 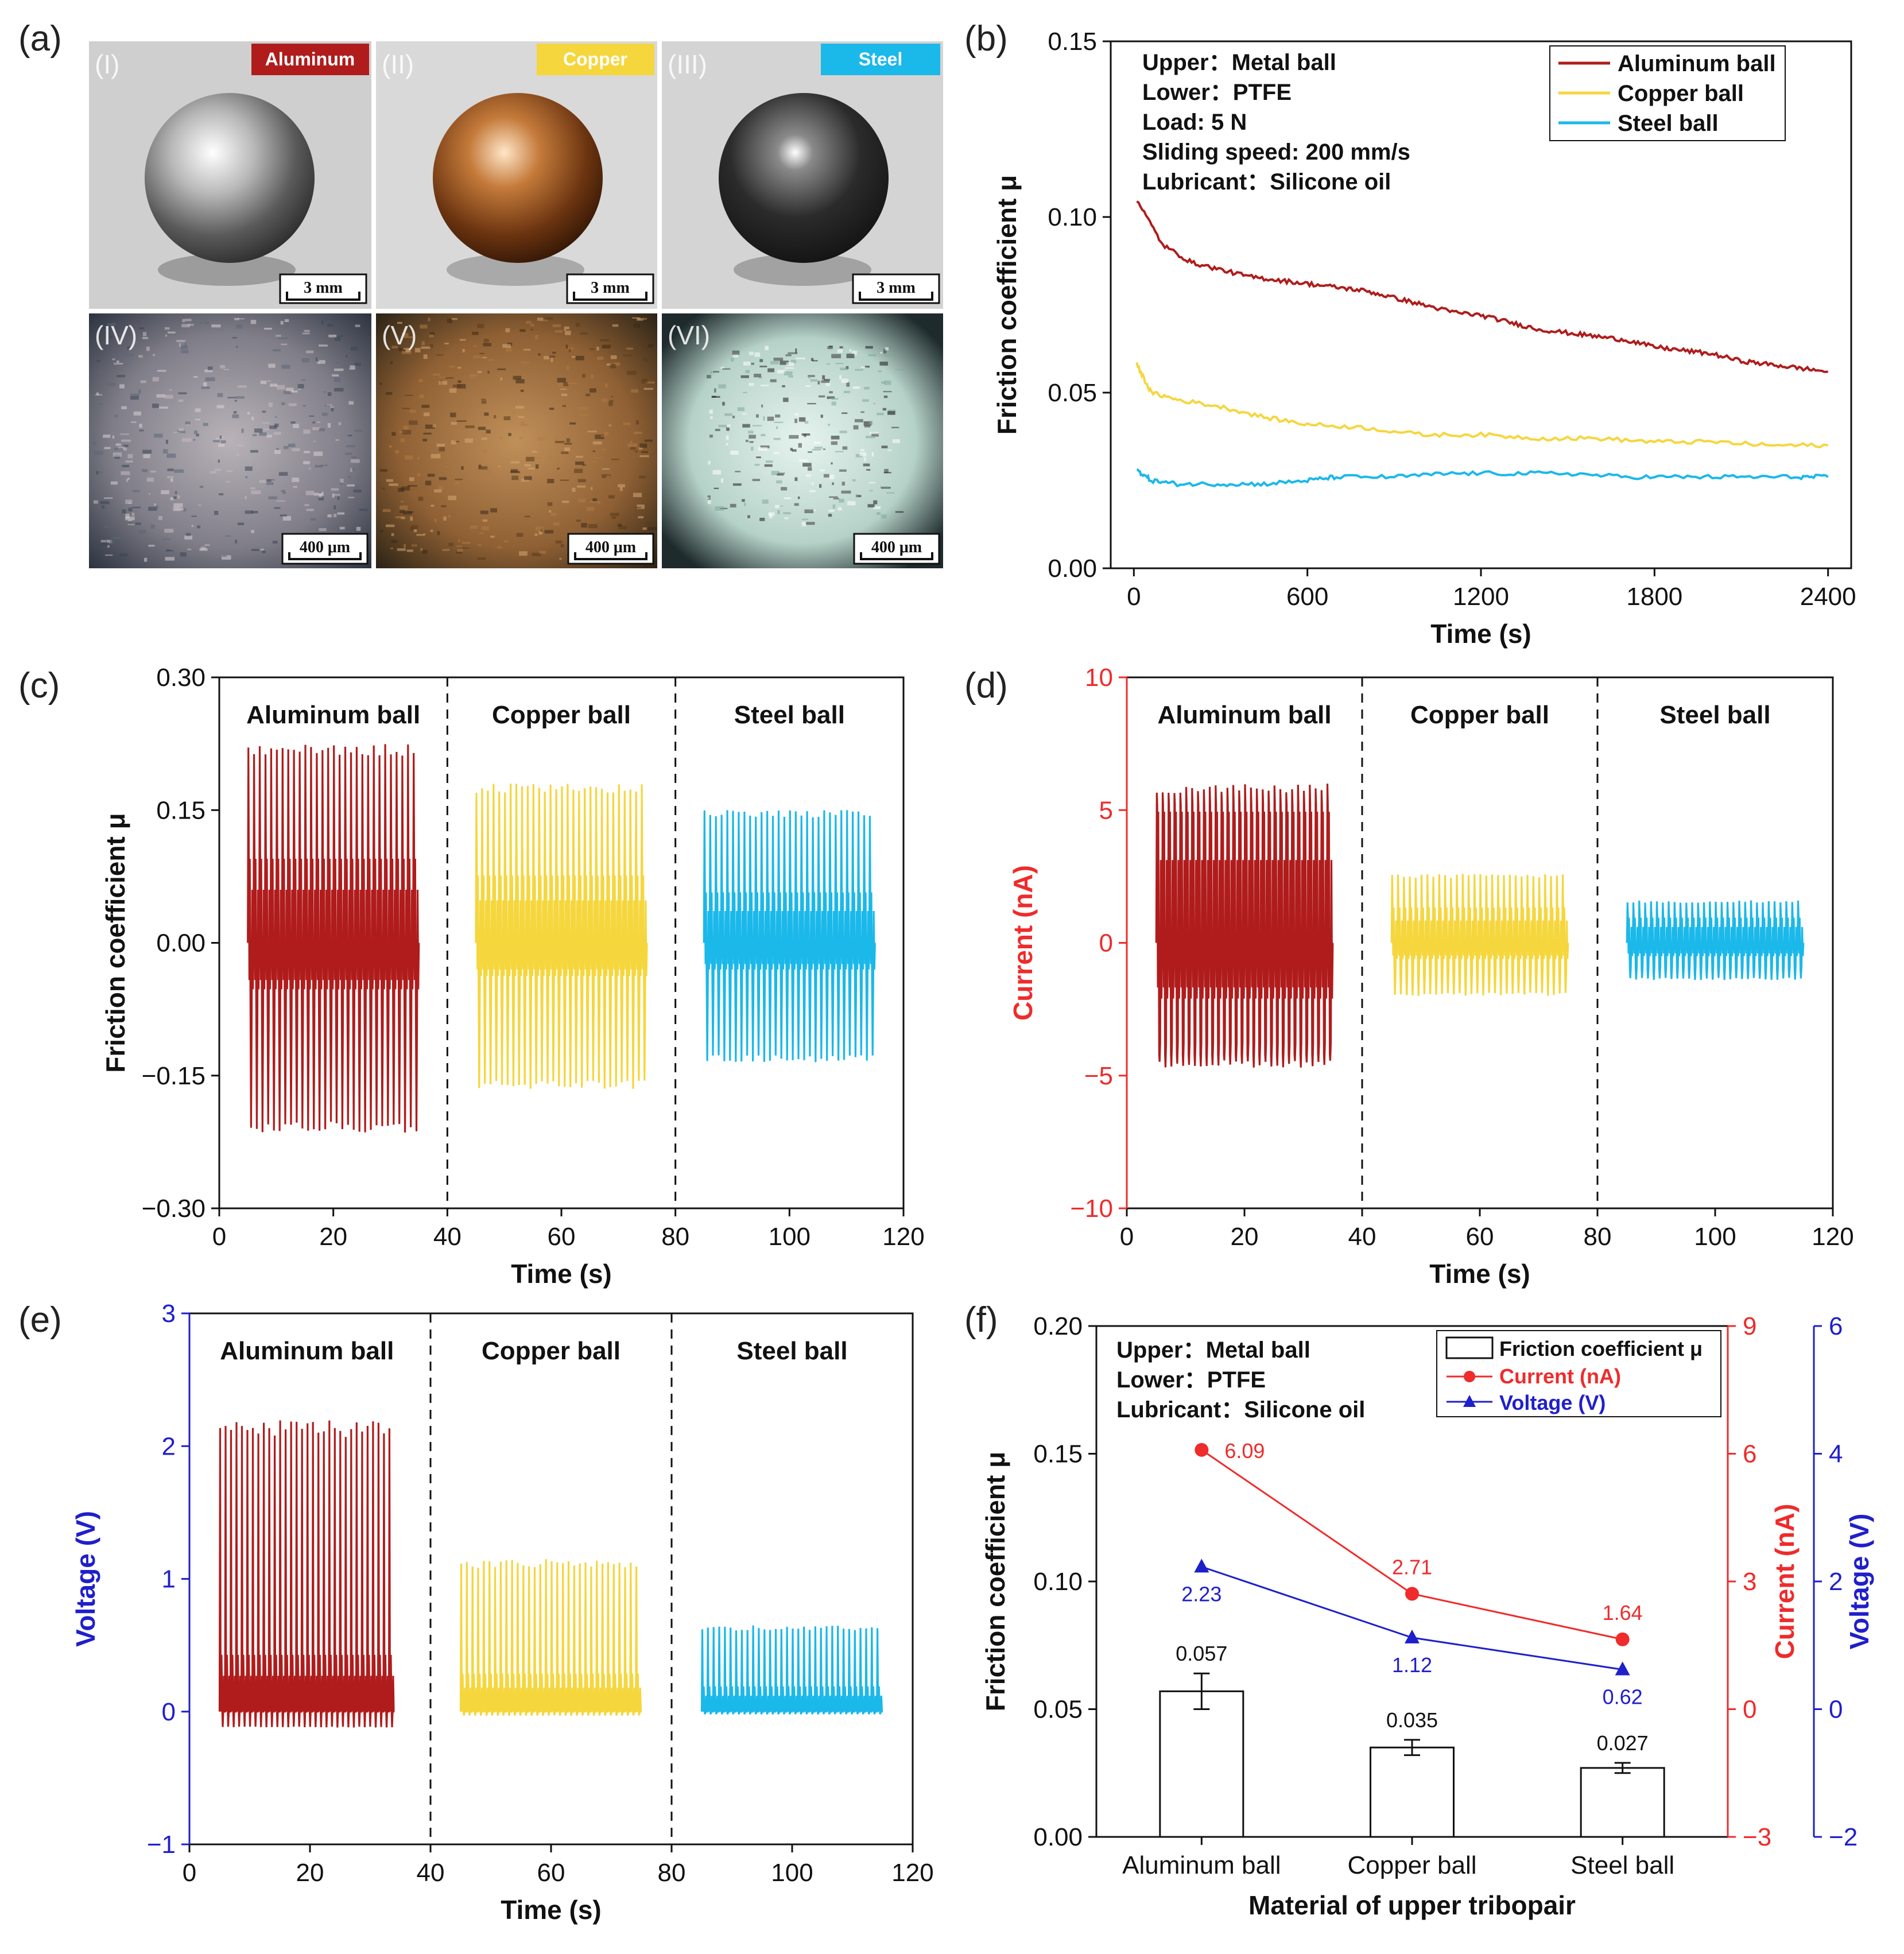 I want to click on annotation-line: Lubricant：Silicone oil, so click(x=1241, y=1409).